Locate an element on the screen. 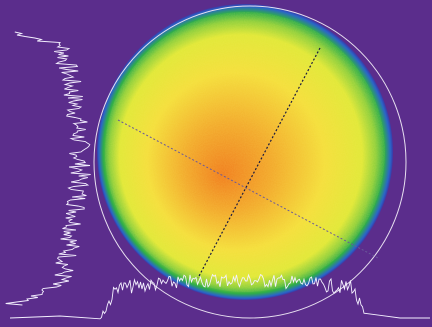 The width and height of the screenshot is (432, 327). horizontal-profile is located at coordinates (219, 296).